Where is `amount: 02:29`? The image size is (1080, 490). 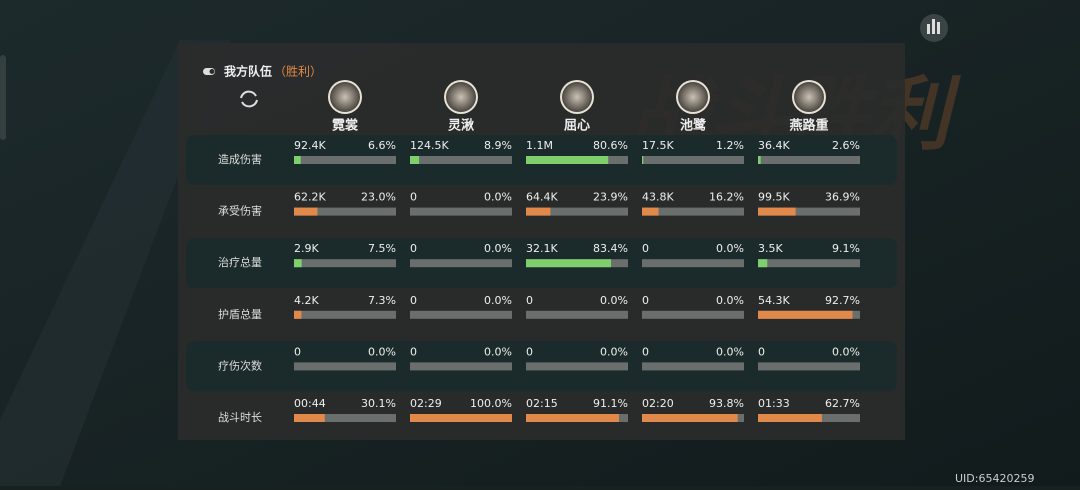
amount: 02:29 is located at coordinates (426, 403).